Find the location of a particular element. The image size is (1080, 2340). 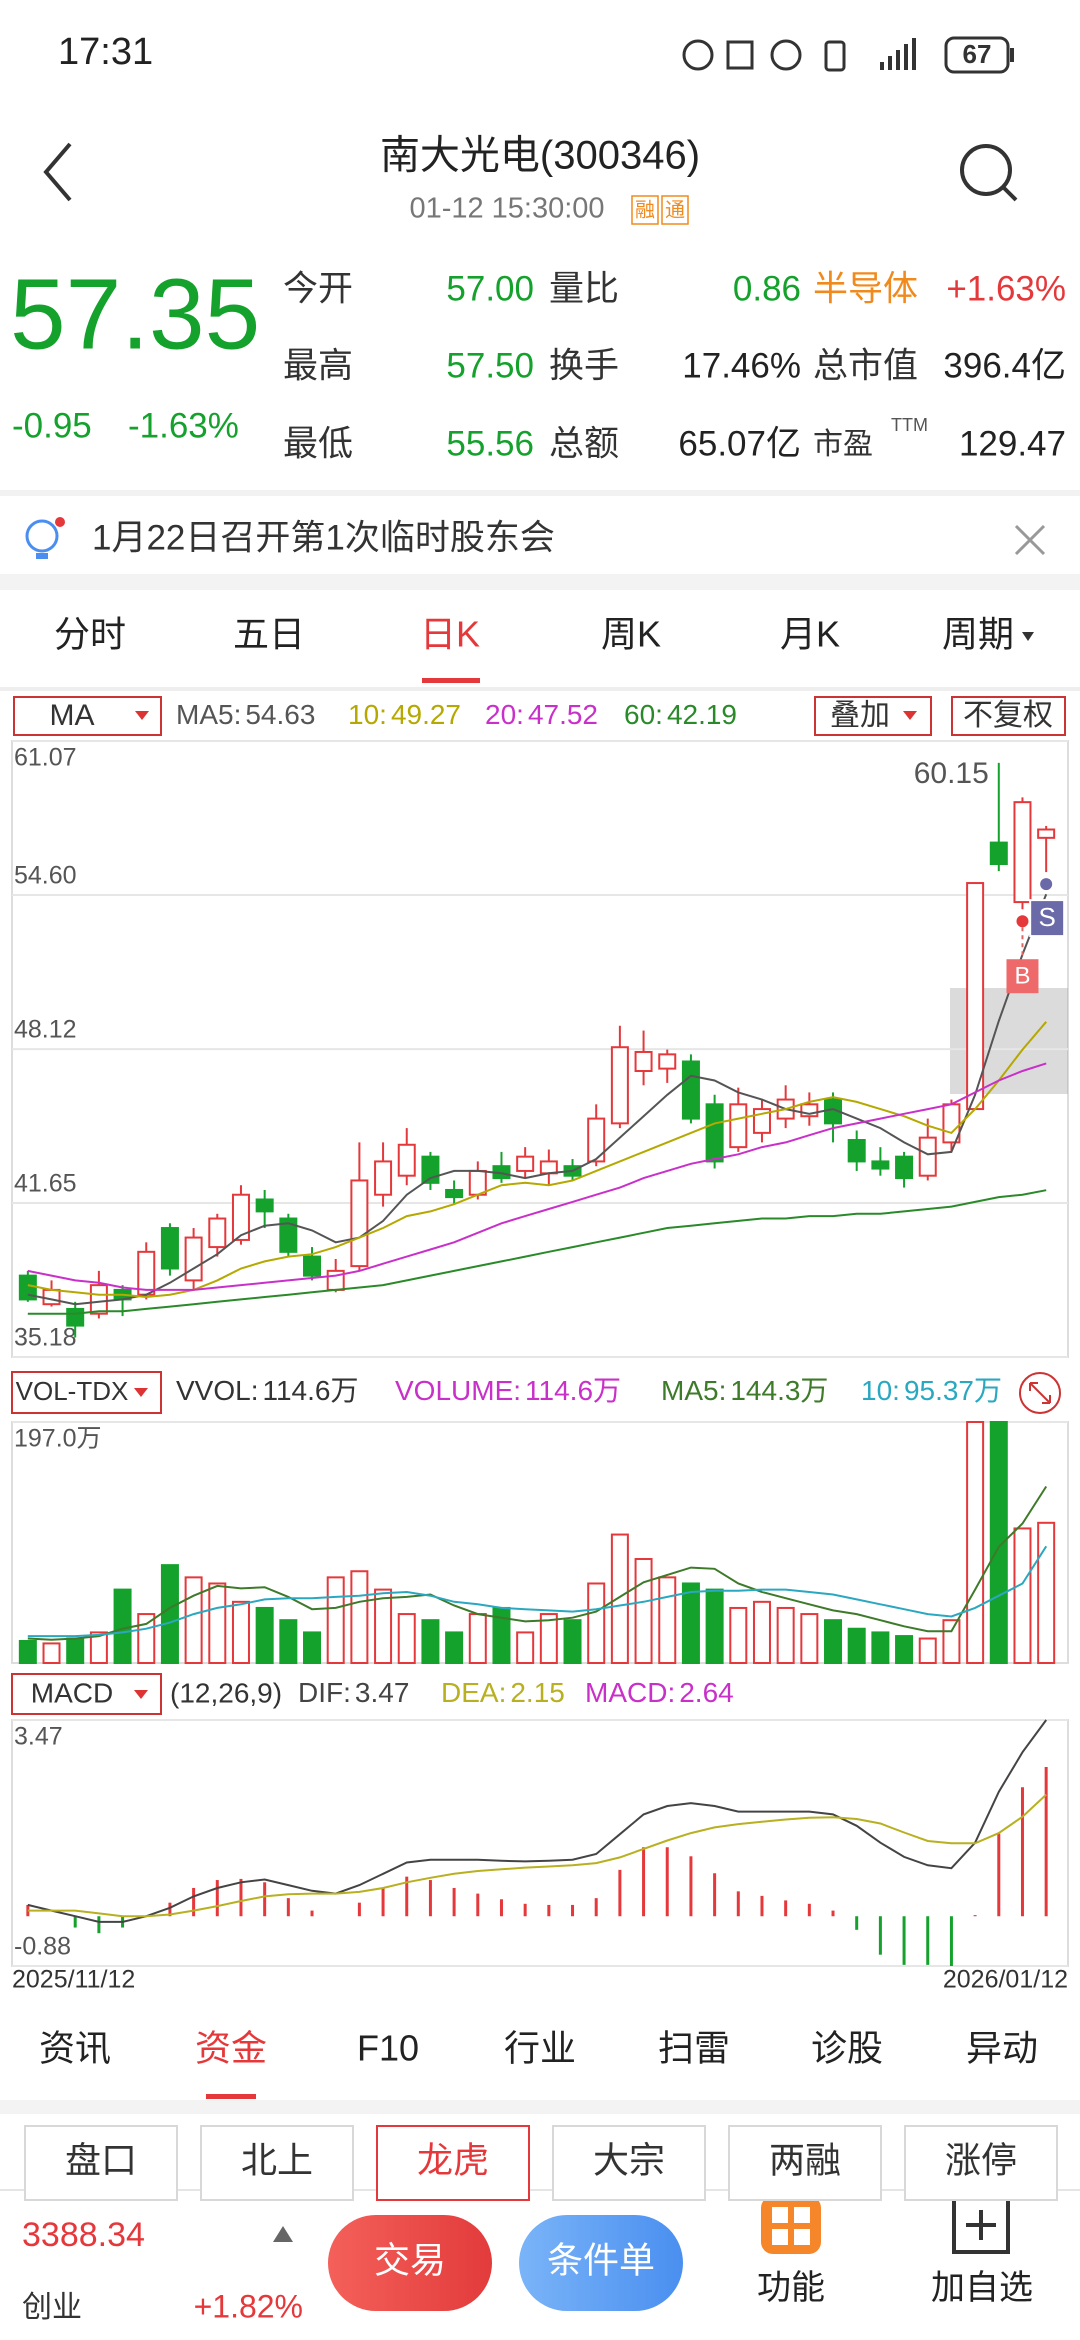

period-tab: 分时 is located at coordinates (90, 634).